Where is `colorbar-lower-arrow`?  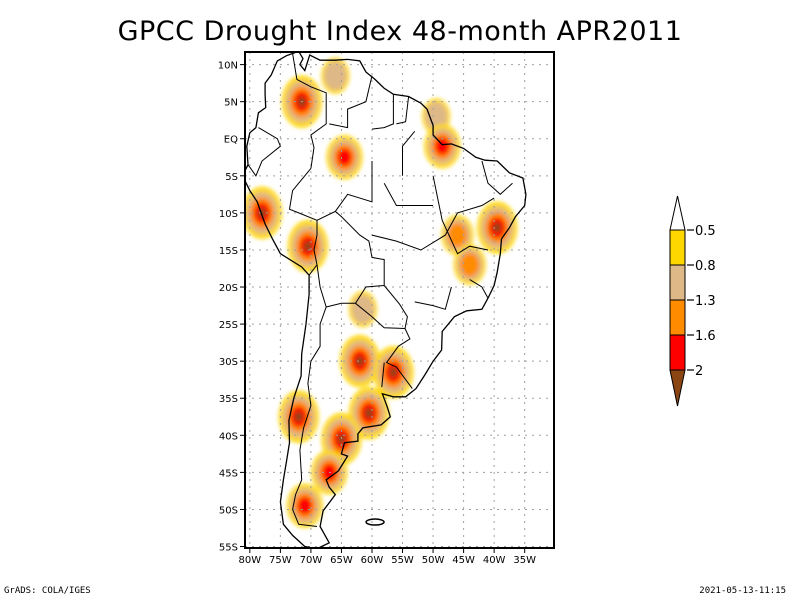
colorbar-lower-arrow is located at coordinates (677, 388).